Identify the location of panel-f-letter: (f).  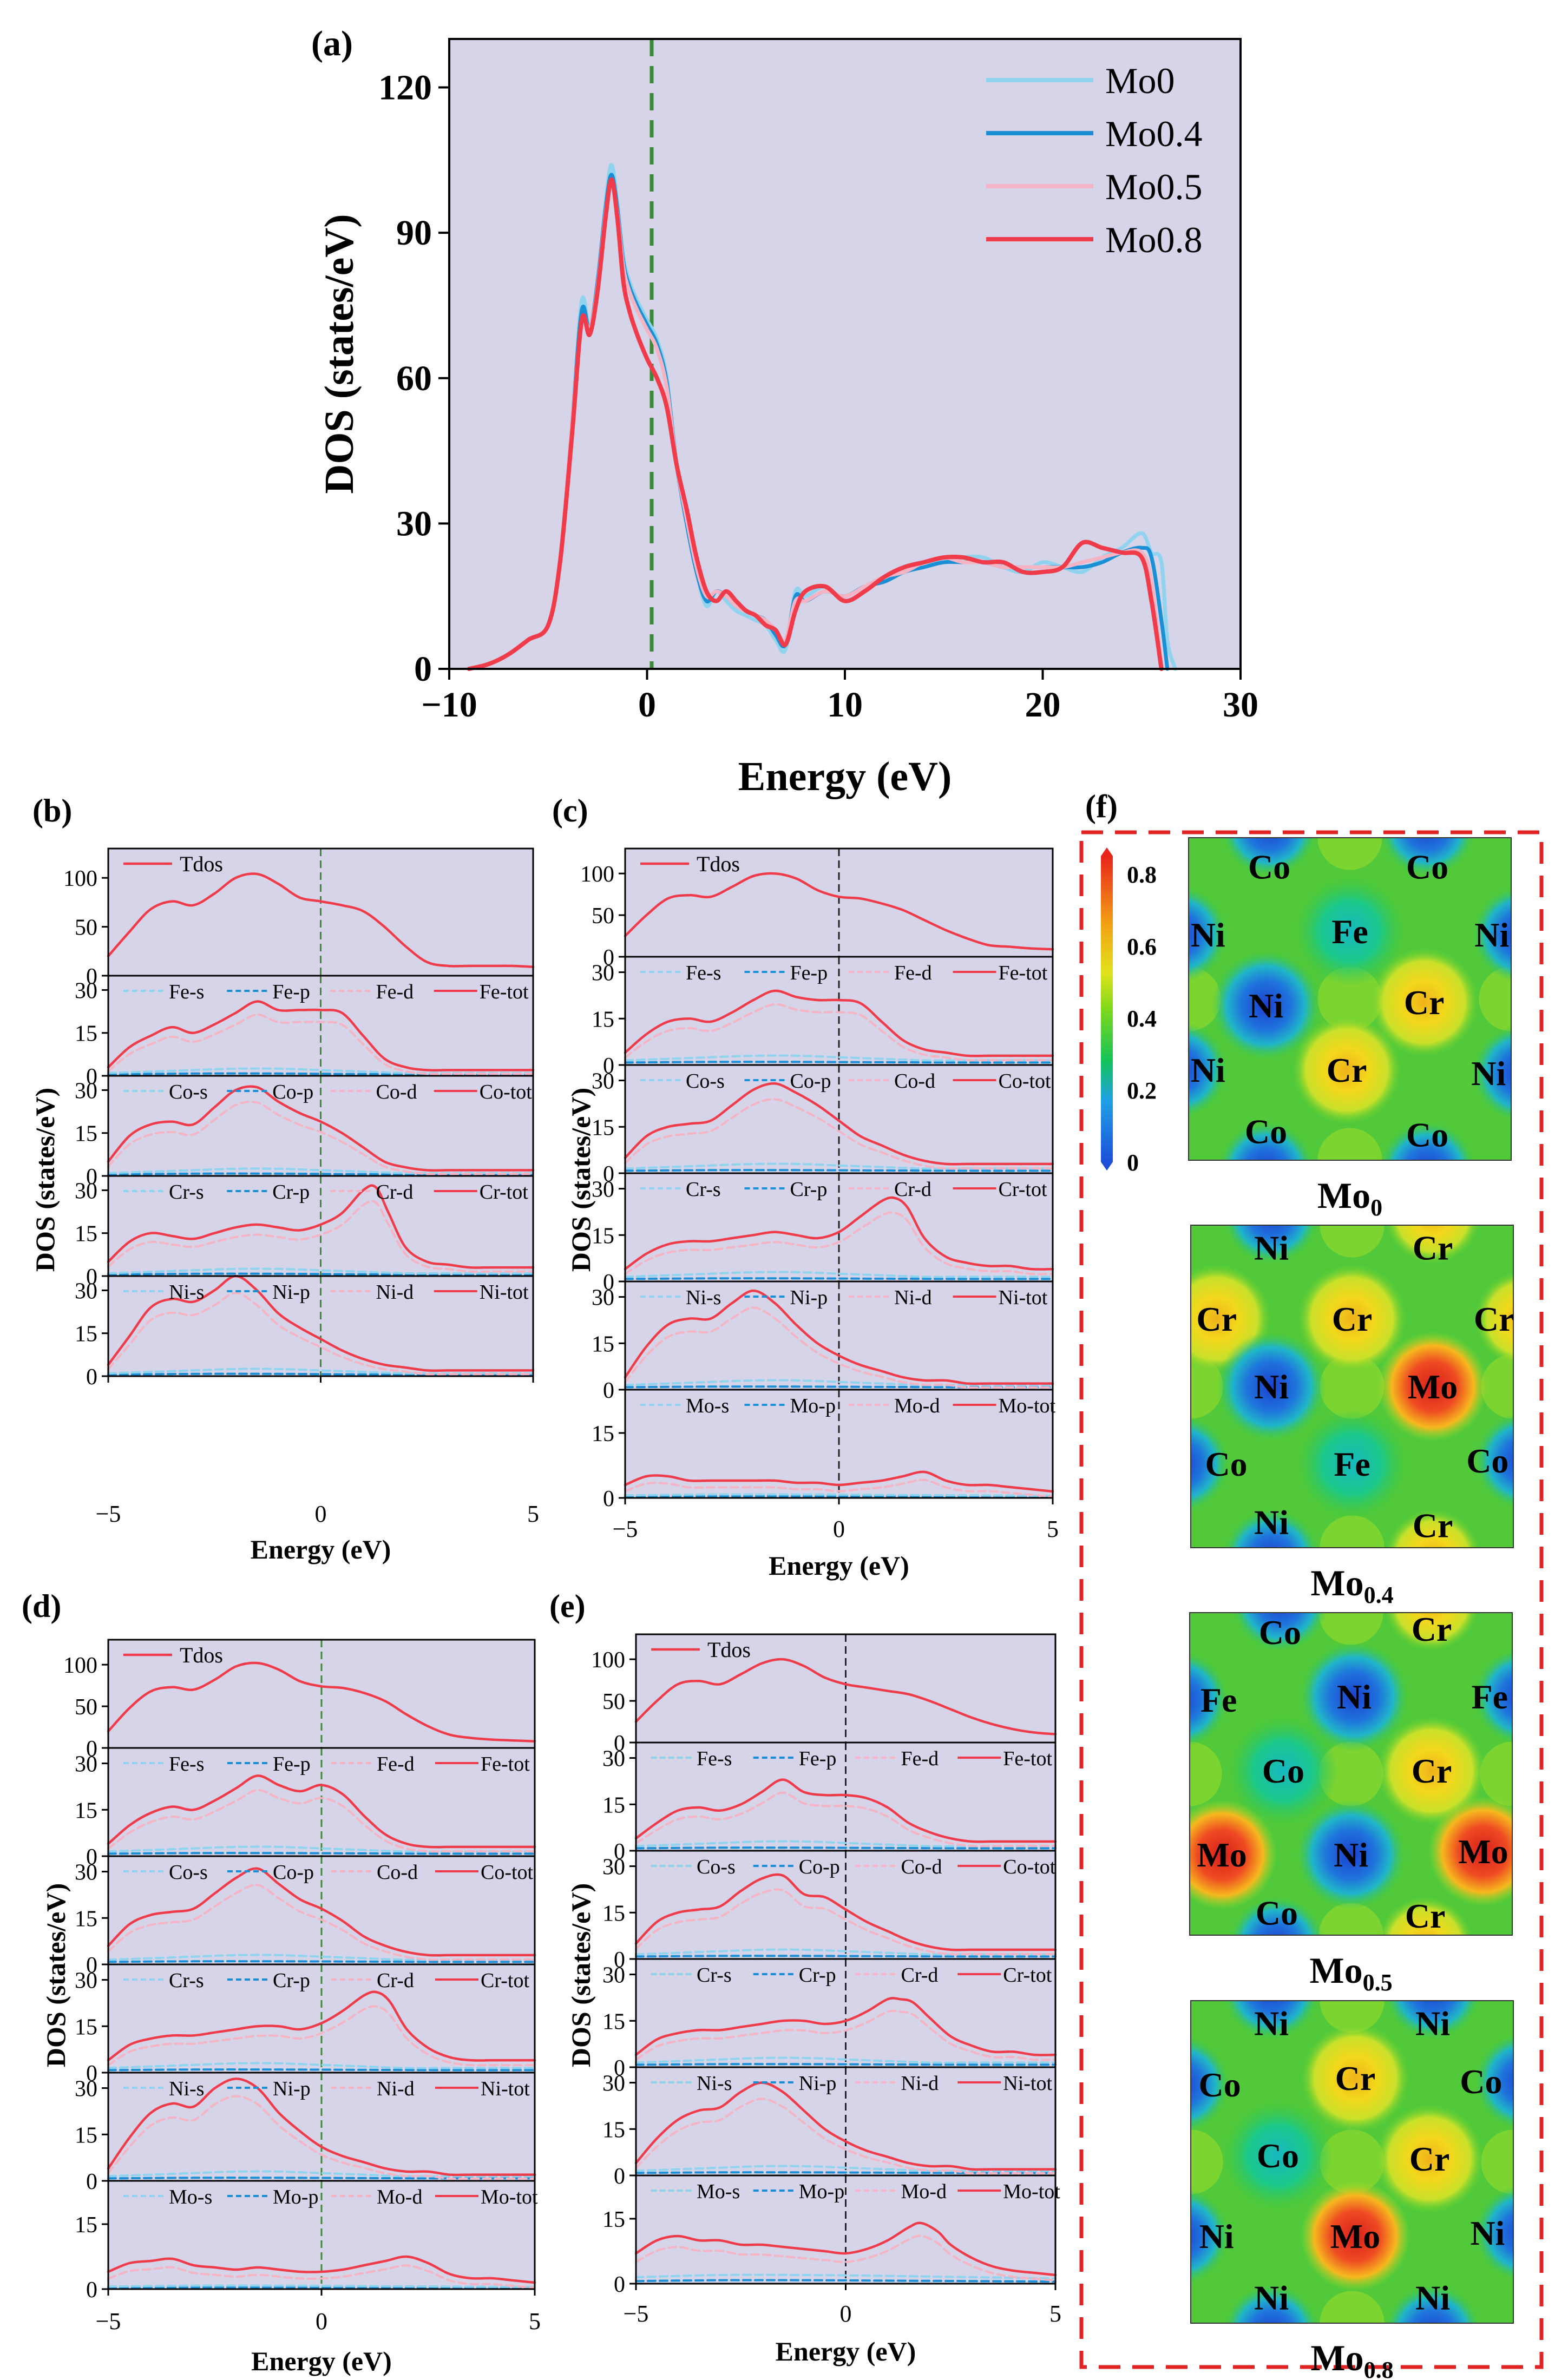
(1101, 806).